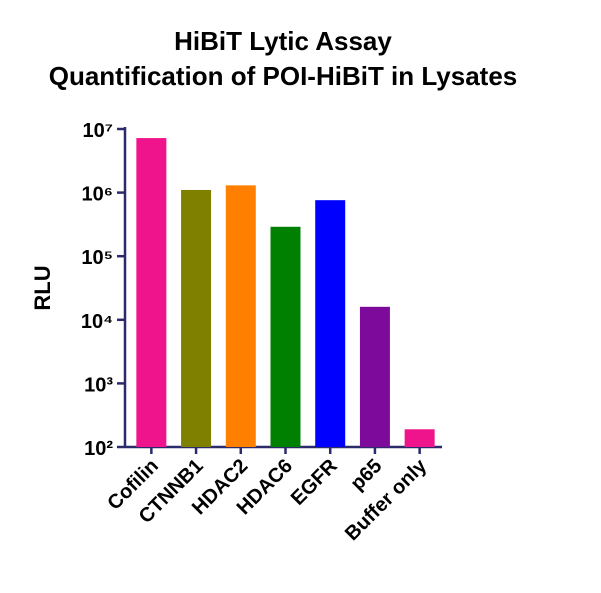  What do you see at coordinates (97, 195) in the screenshot?
I see `y-tick-label: 10⁶` at bounding box center [97, 195].